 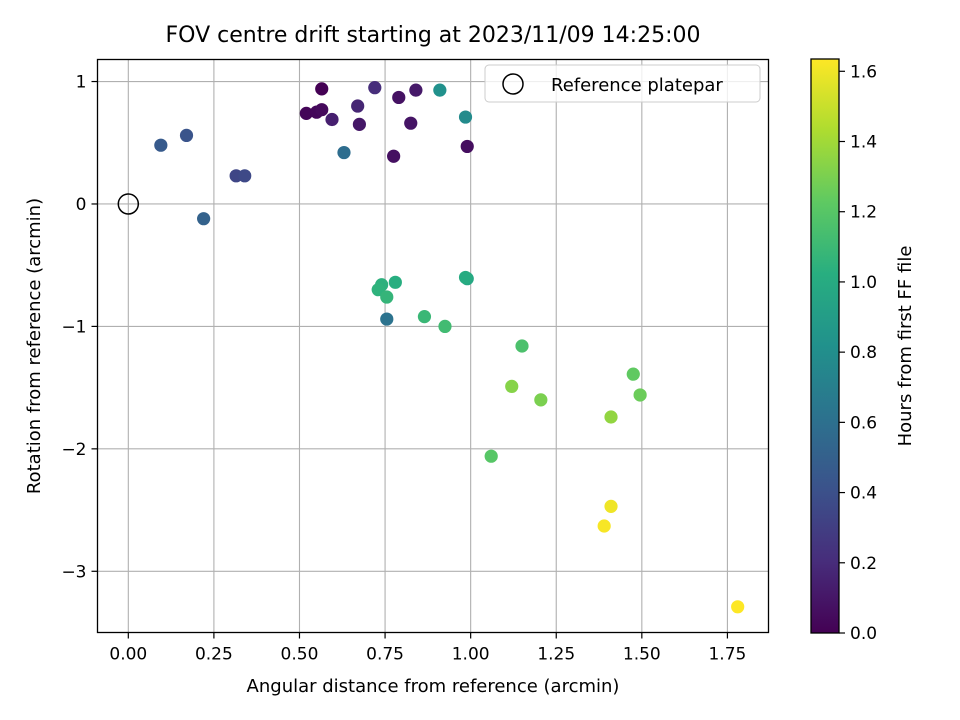 I want to click on x-tick-label: 1.25, so click(x=556, y=655).